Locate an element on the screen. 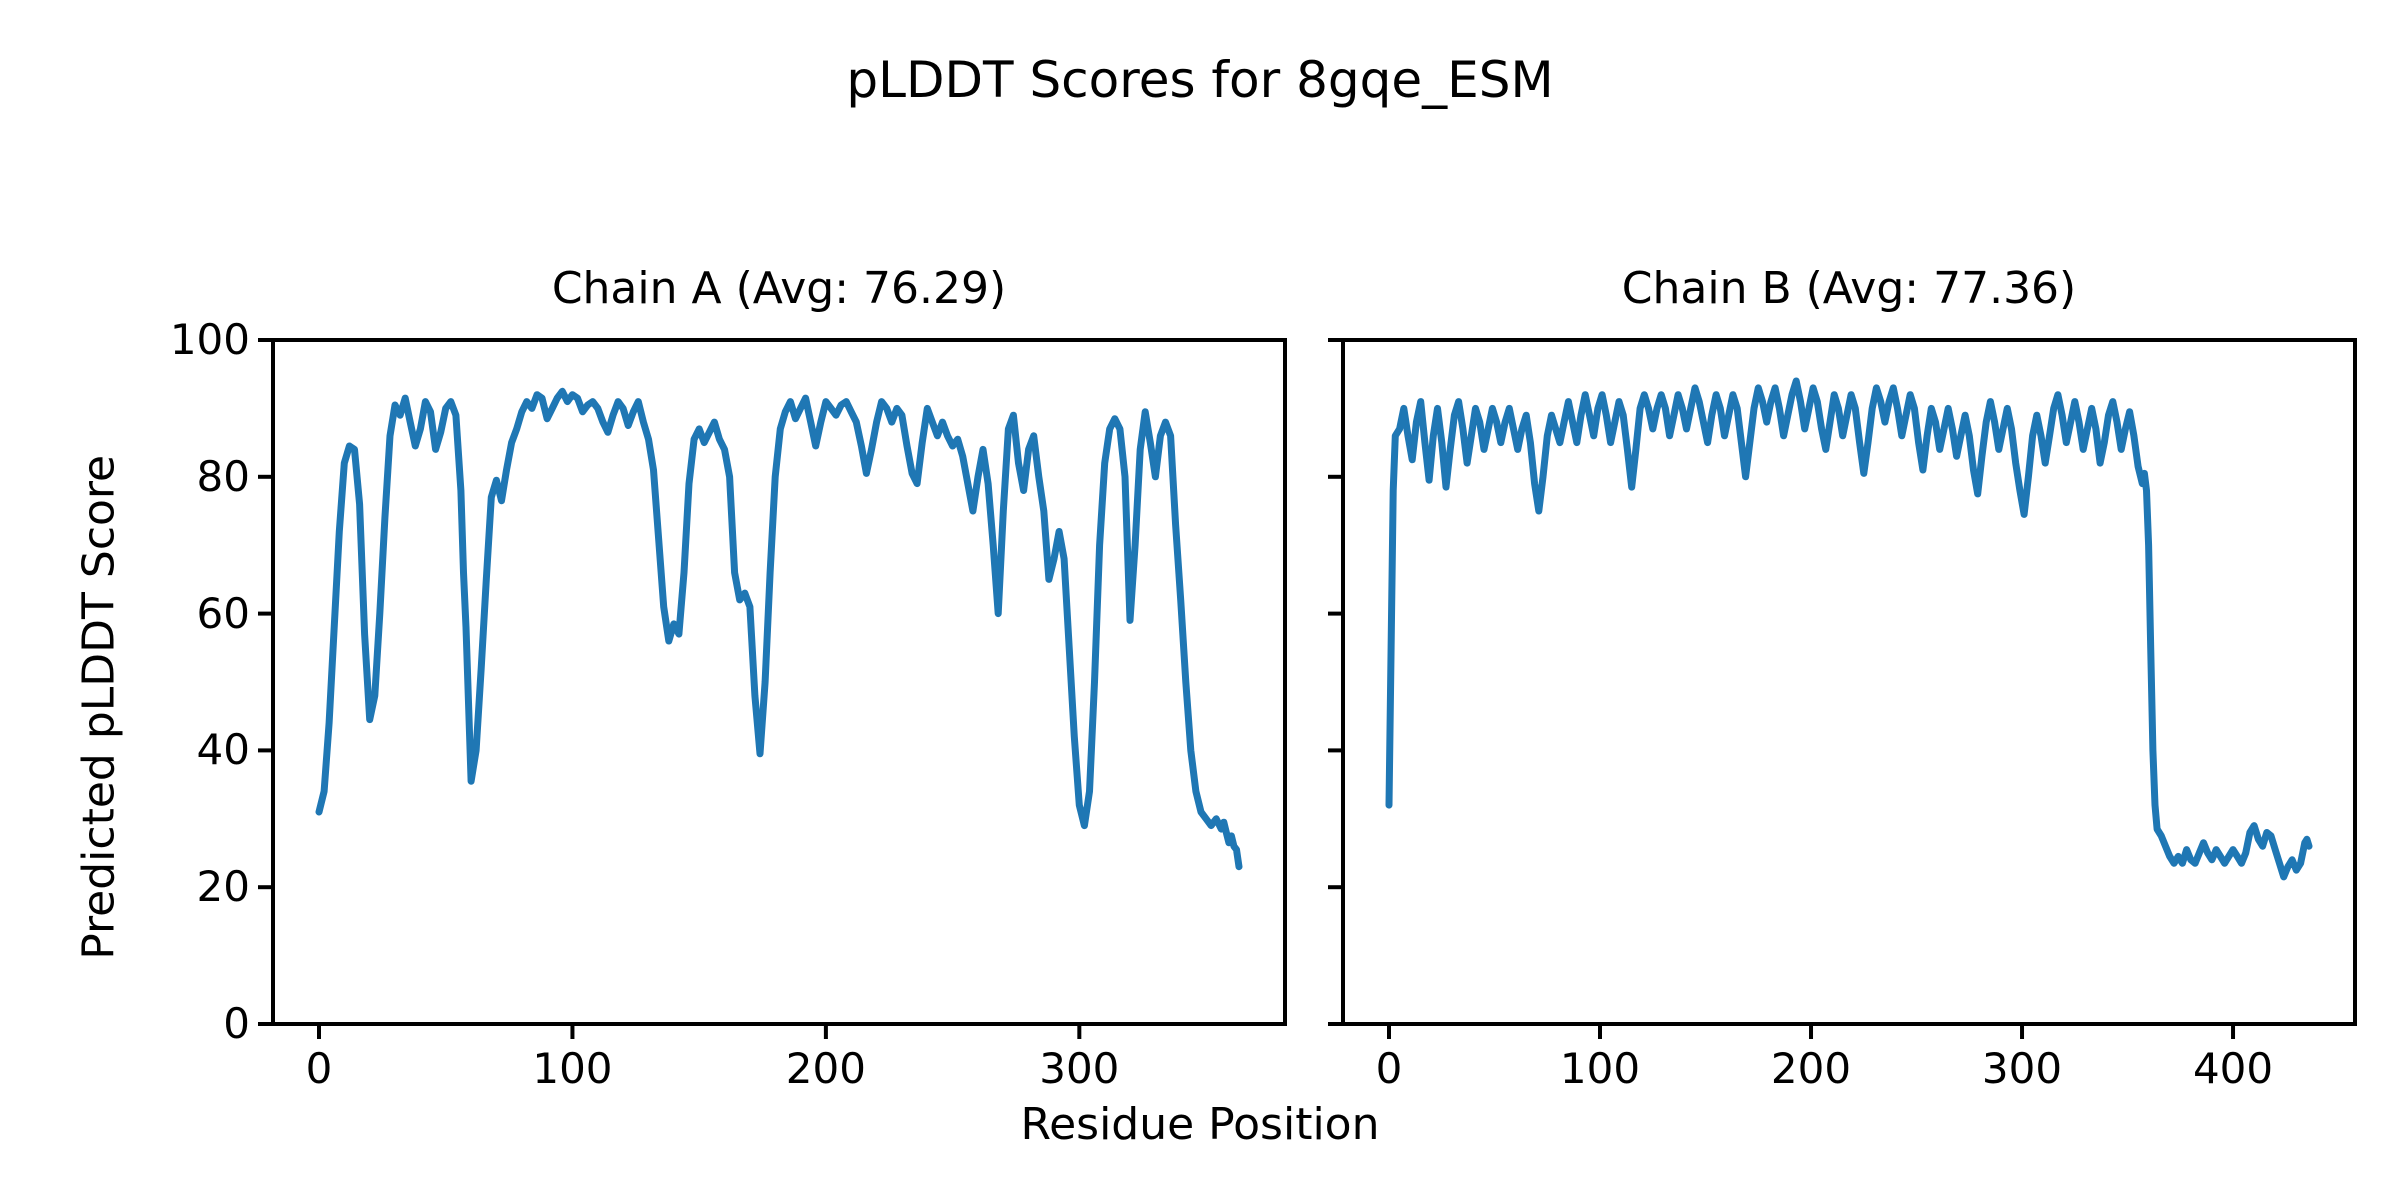  chain-a-subplot-title: Chain A (Avg: 76.29) is located at coordinates (779, 288).